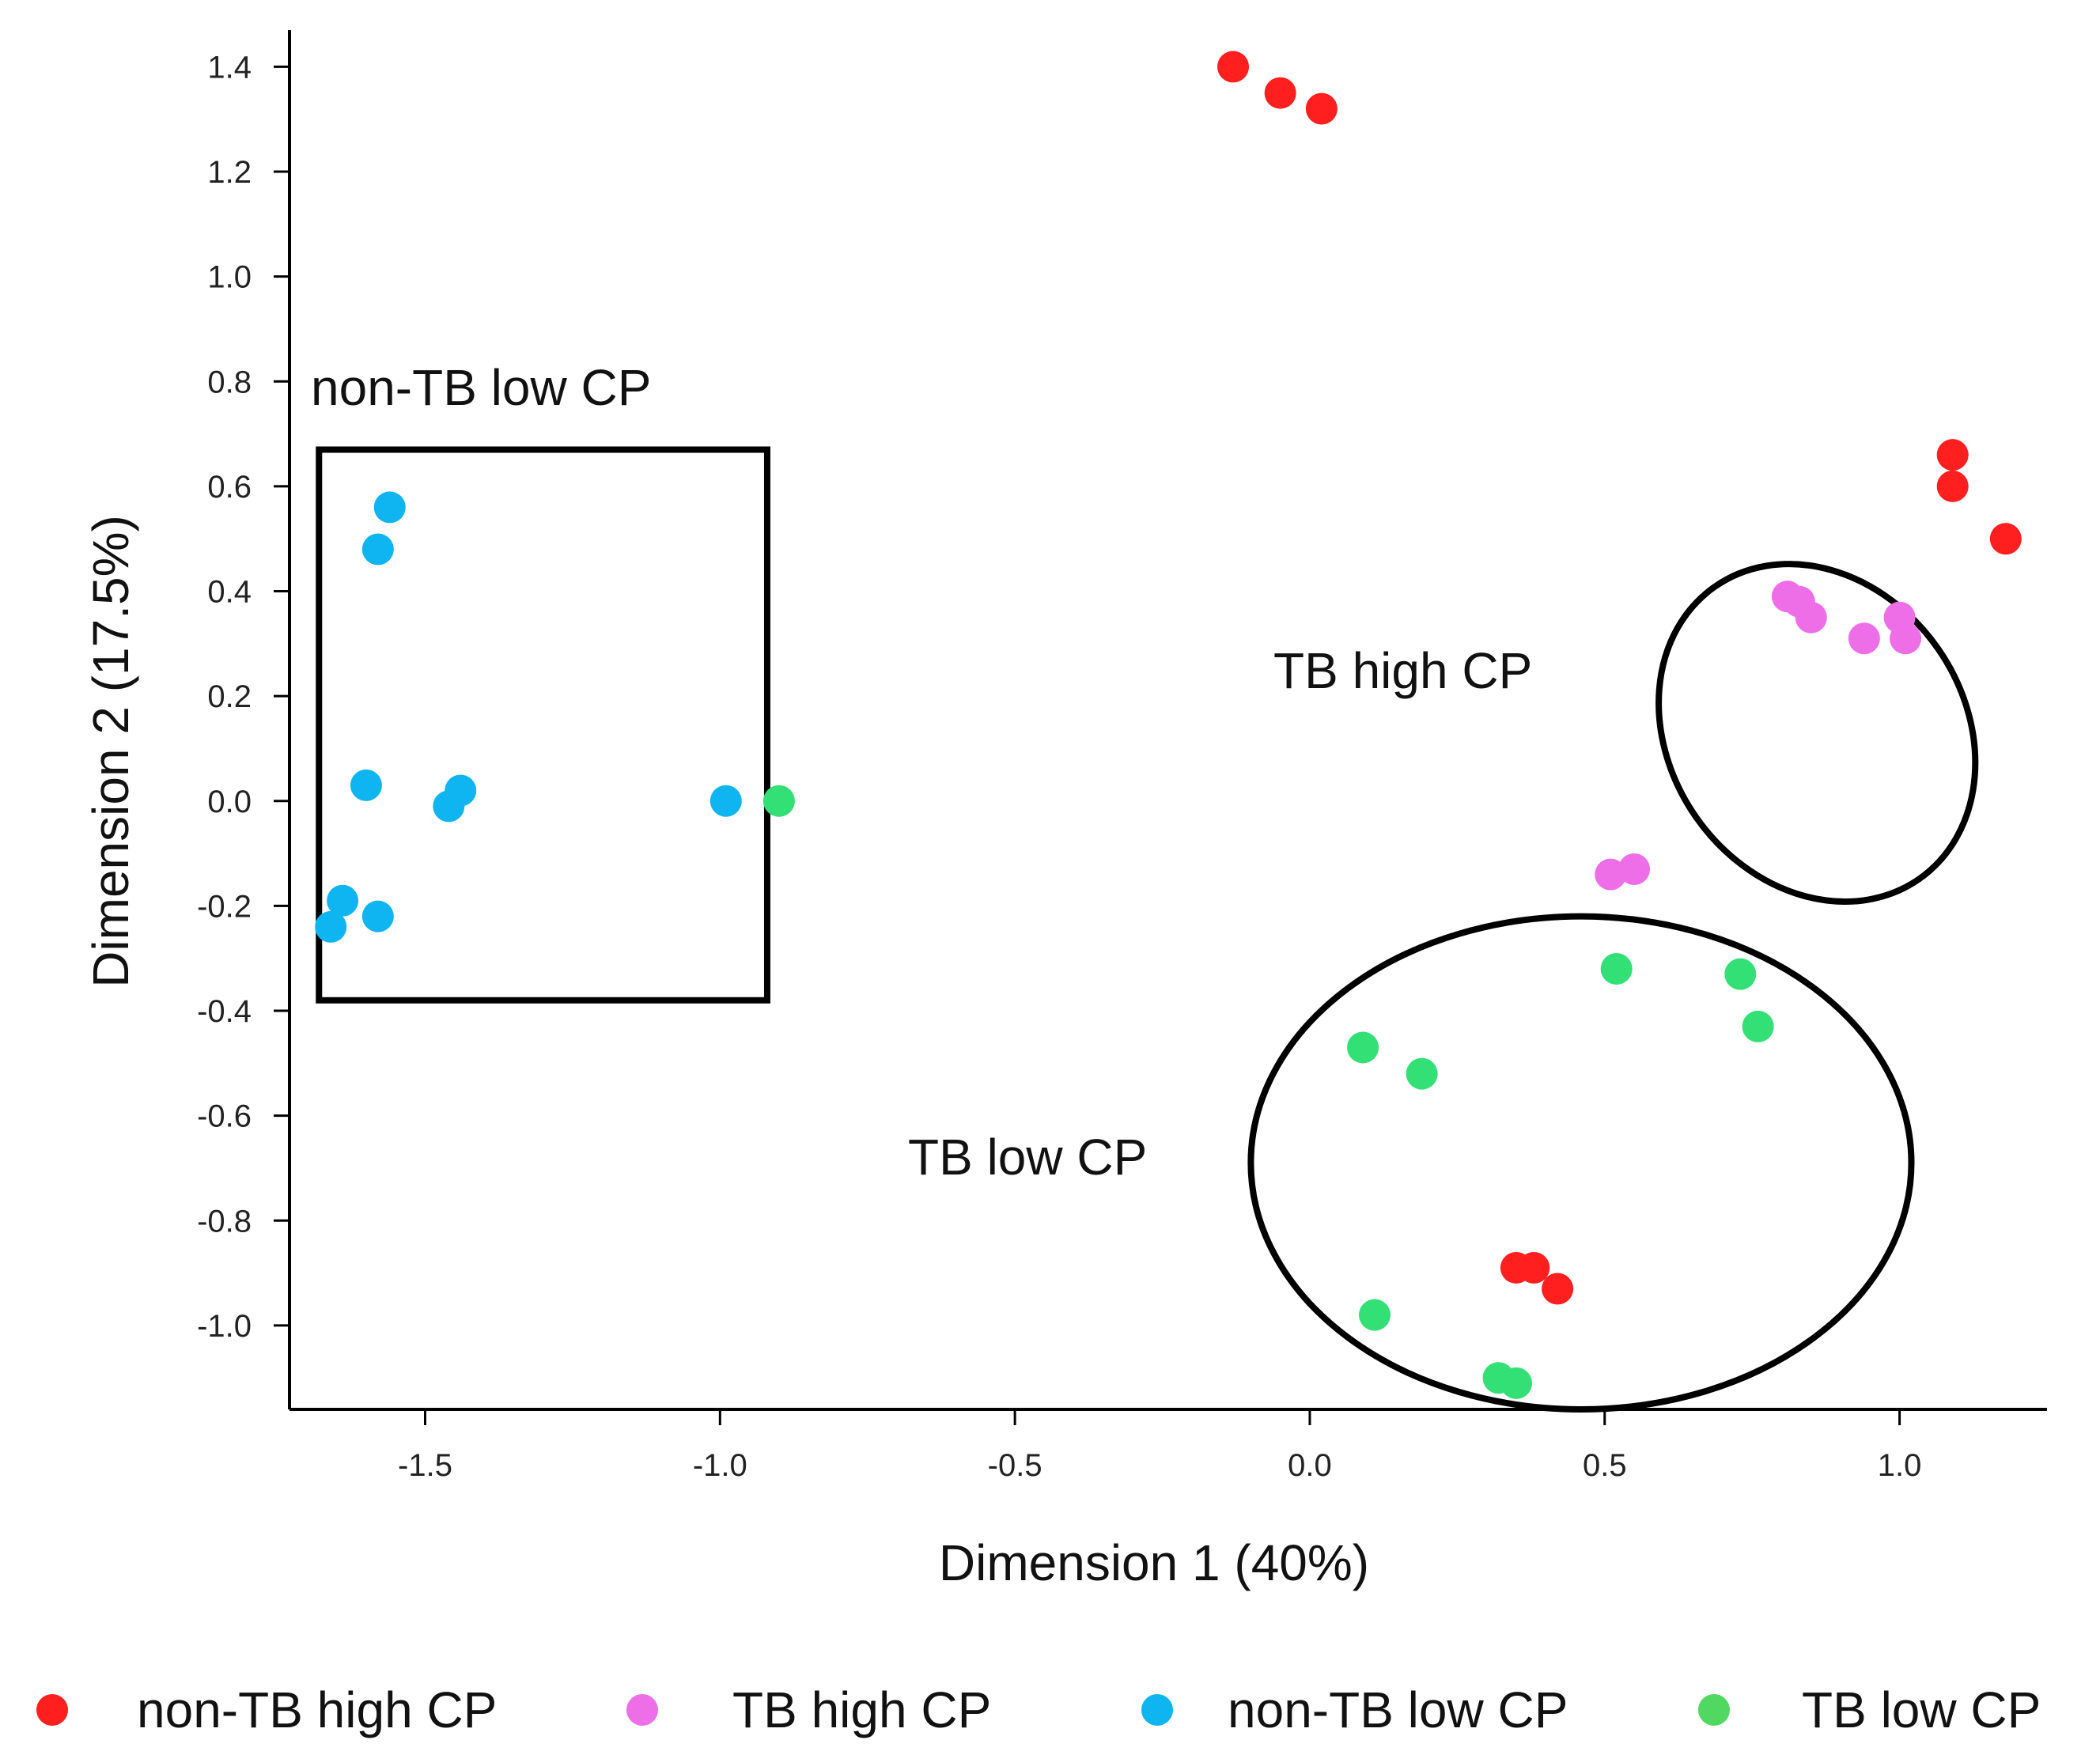 The width and height of the screenshot is (2100, 1755). Describe the element at coordinates (224, 907) in the screenshot. I see `y-tick-label: -0.2` at that location.